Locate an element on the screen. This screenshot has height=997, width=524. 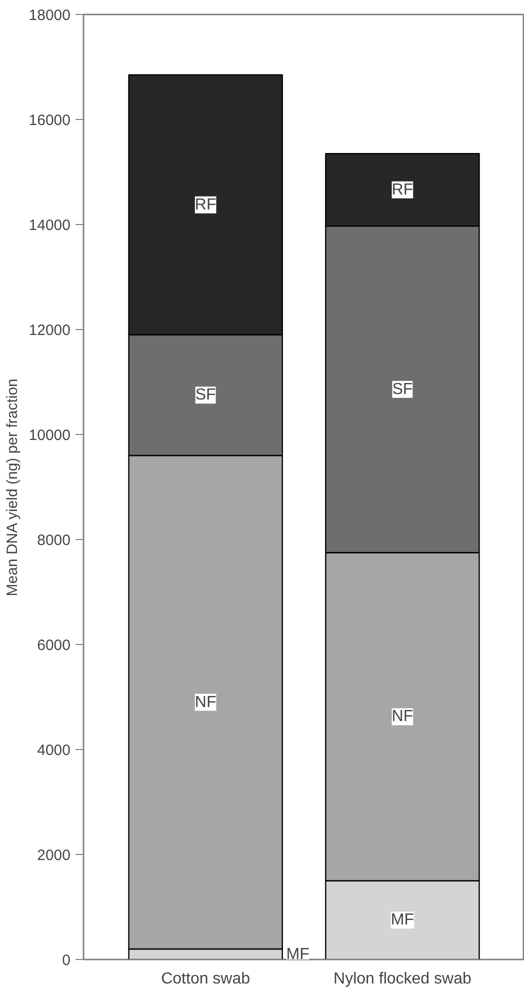
y-tick-label: 2000 is located at coordinates (54, 855).